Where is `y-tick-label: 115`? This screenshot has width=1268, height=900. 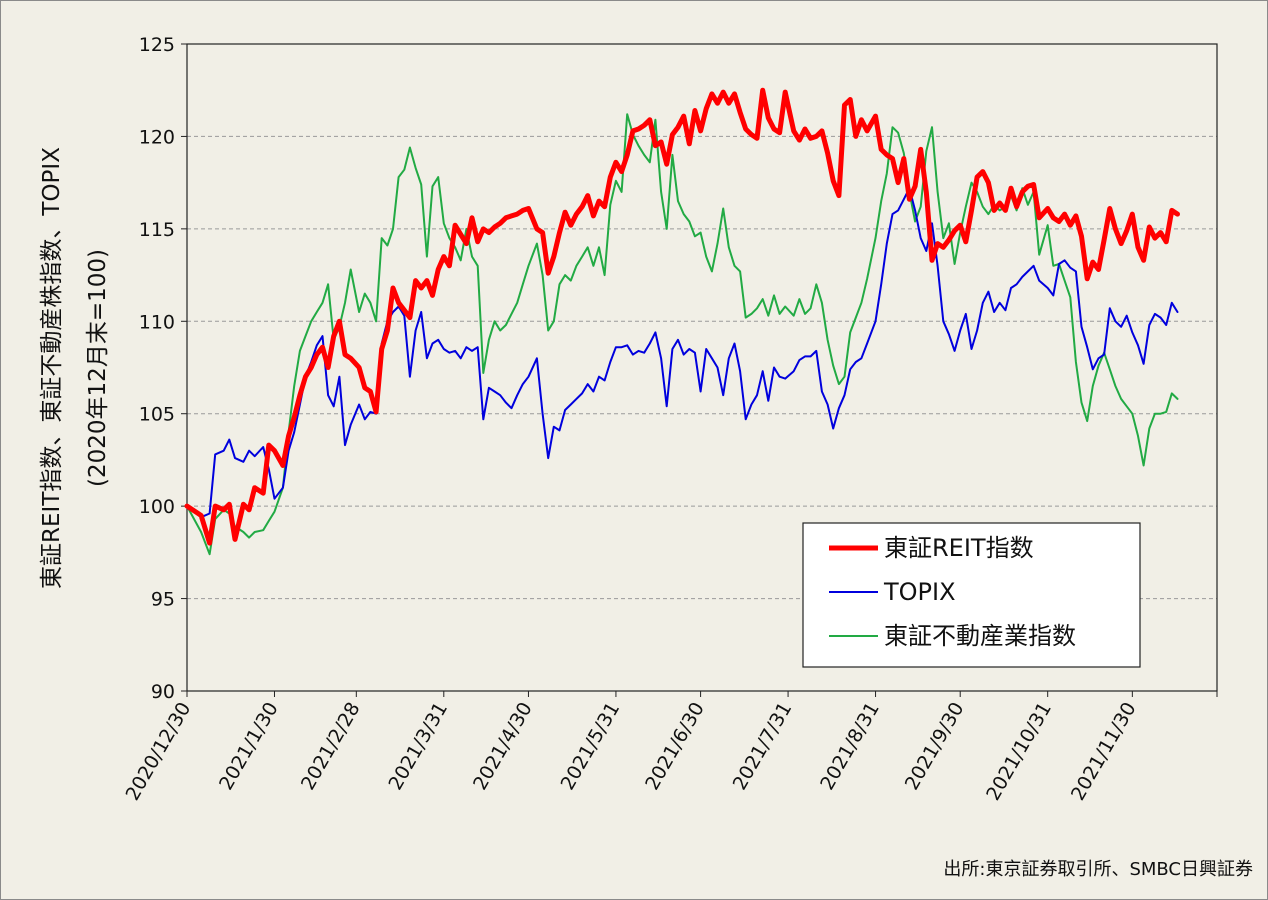
y-tick-label: 115 is located at coordinates (157, 230).